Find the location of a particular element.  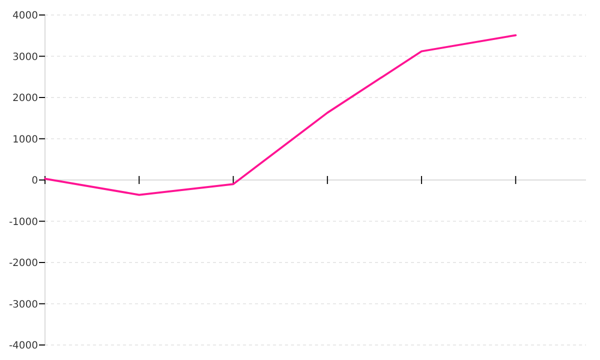

y-tick-label: 4000 is located at coordinates (25, 16).